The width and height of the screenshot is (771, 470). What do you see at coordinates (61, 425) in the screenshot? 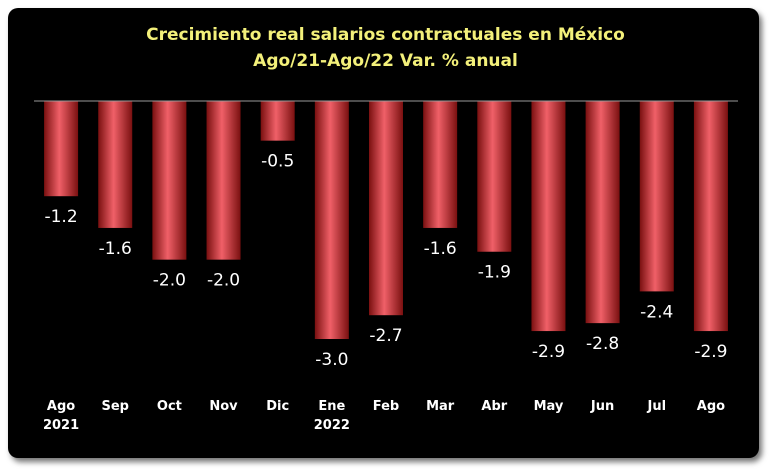
I see `category-year-label: 2021` at bounding box center [61, 425].